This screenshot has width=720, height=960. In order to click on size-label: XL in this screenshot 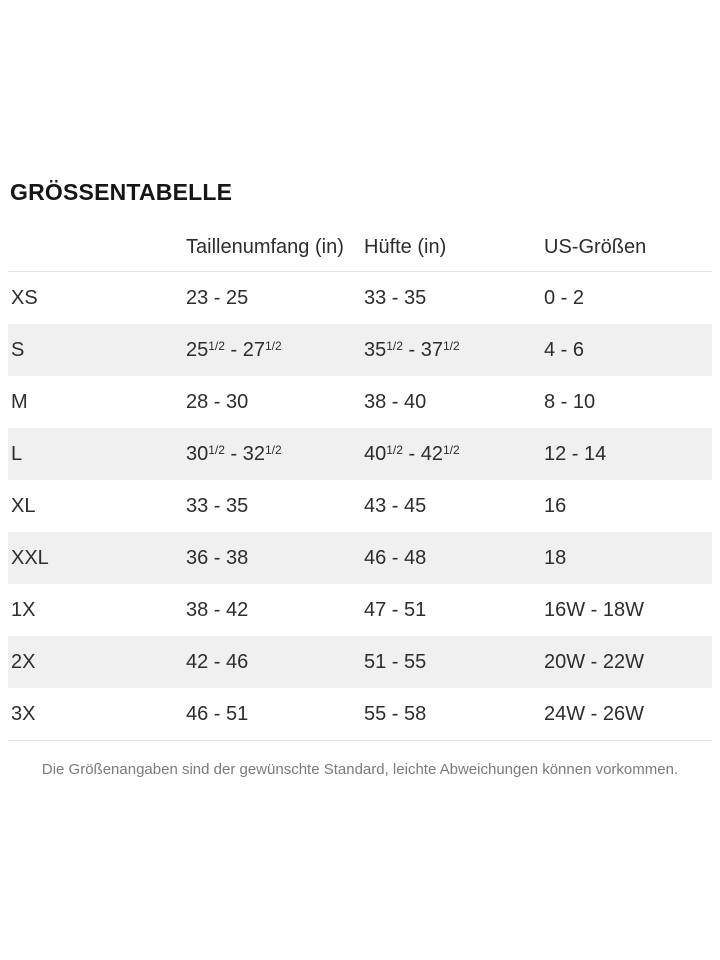, I will do `click(23, 505)`.